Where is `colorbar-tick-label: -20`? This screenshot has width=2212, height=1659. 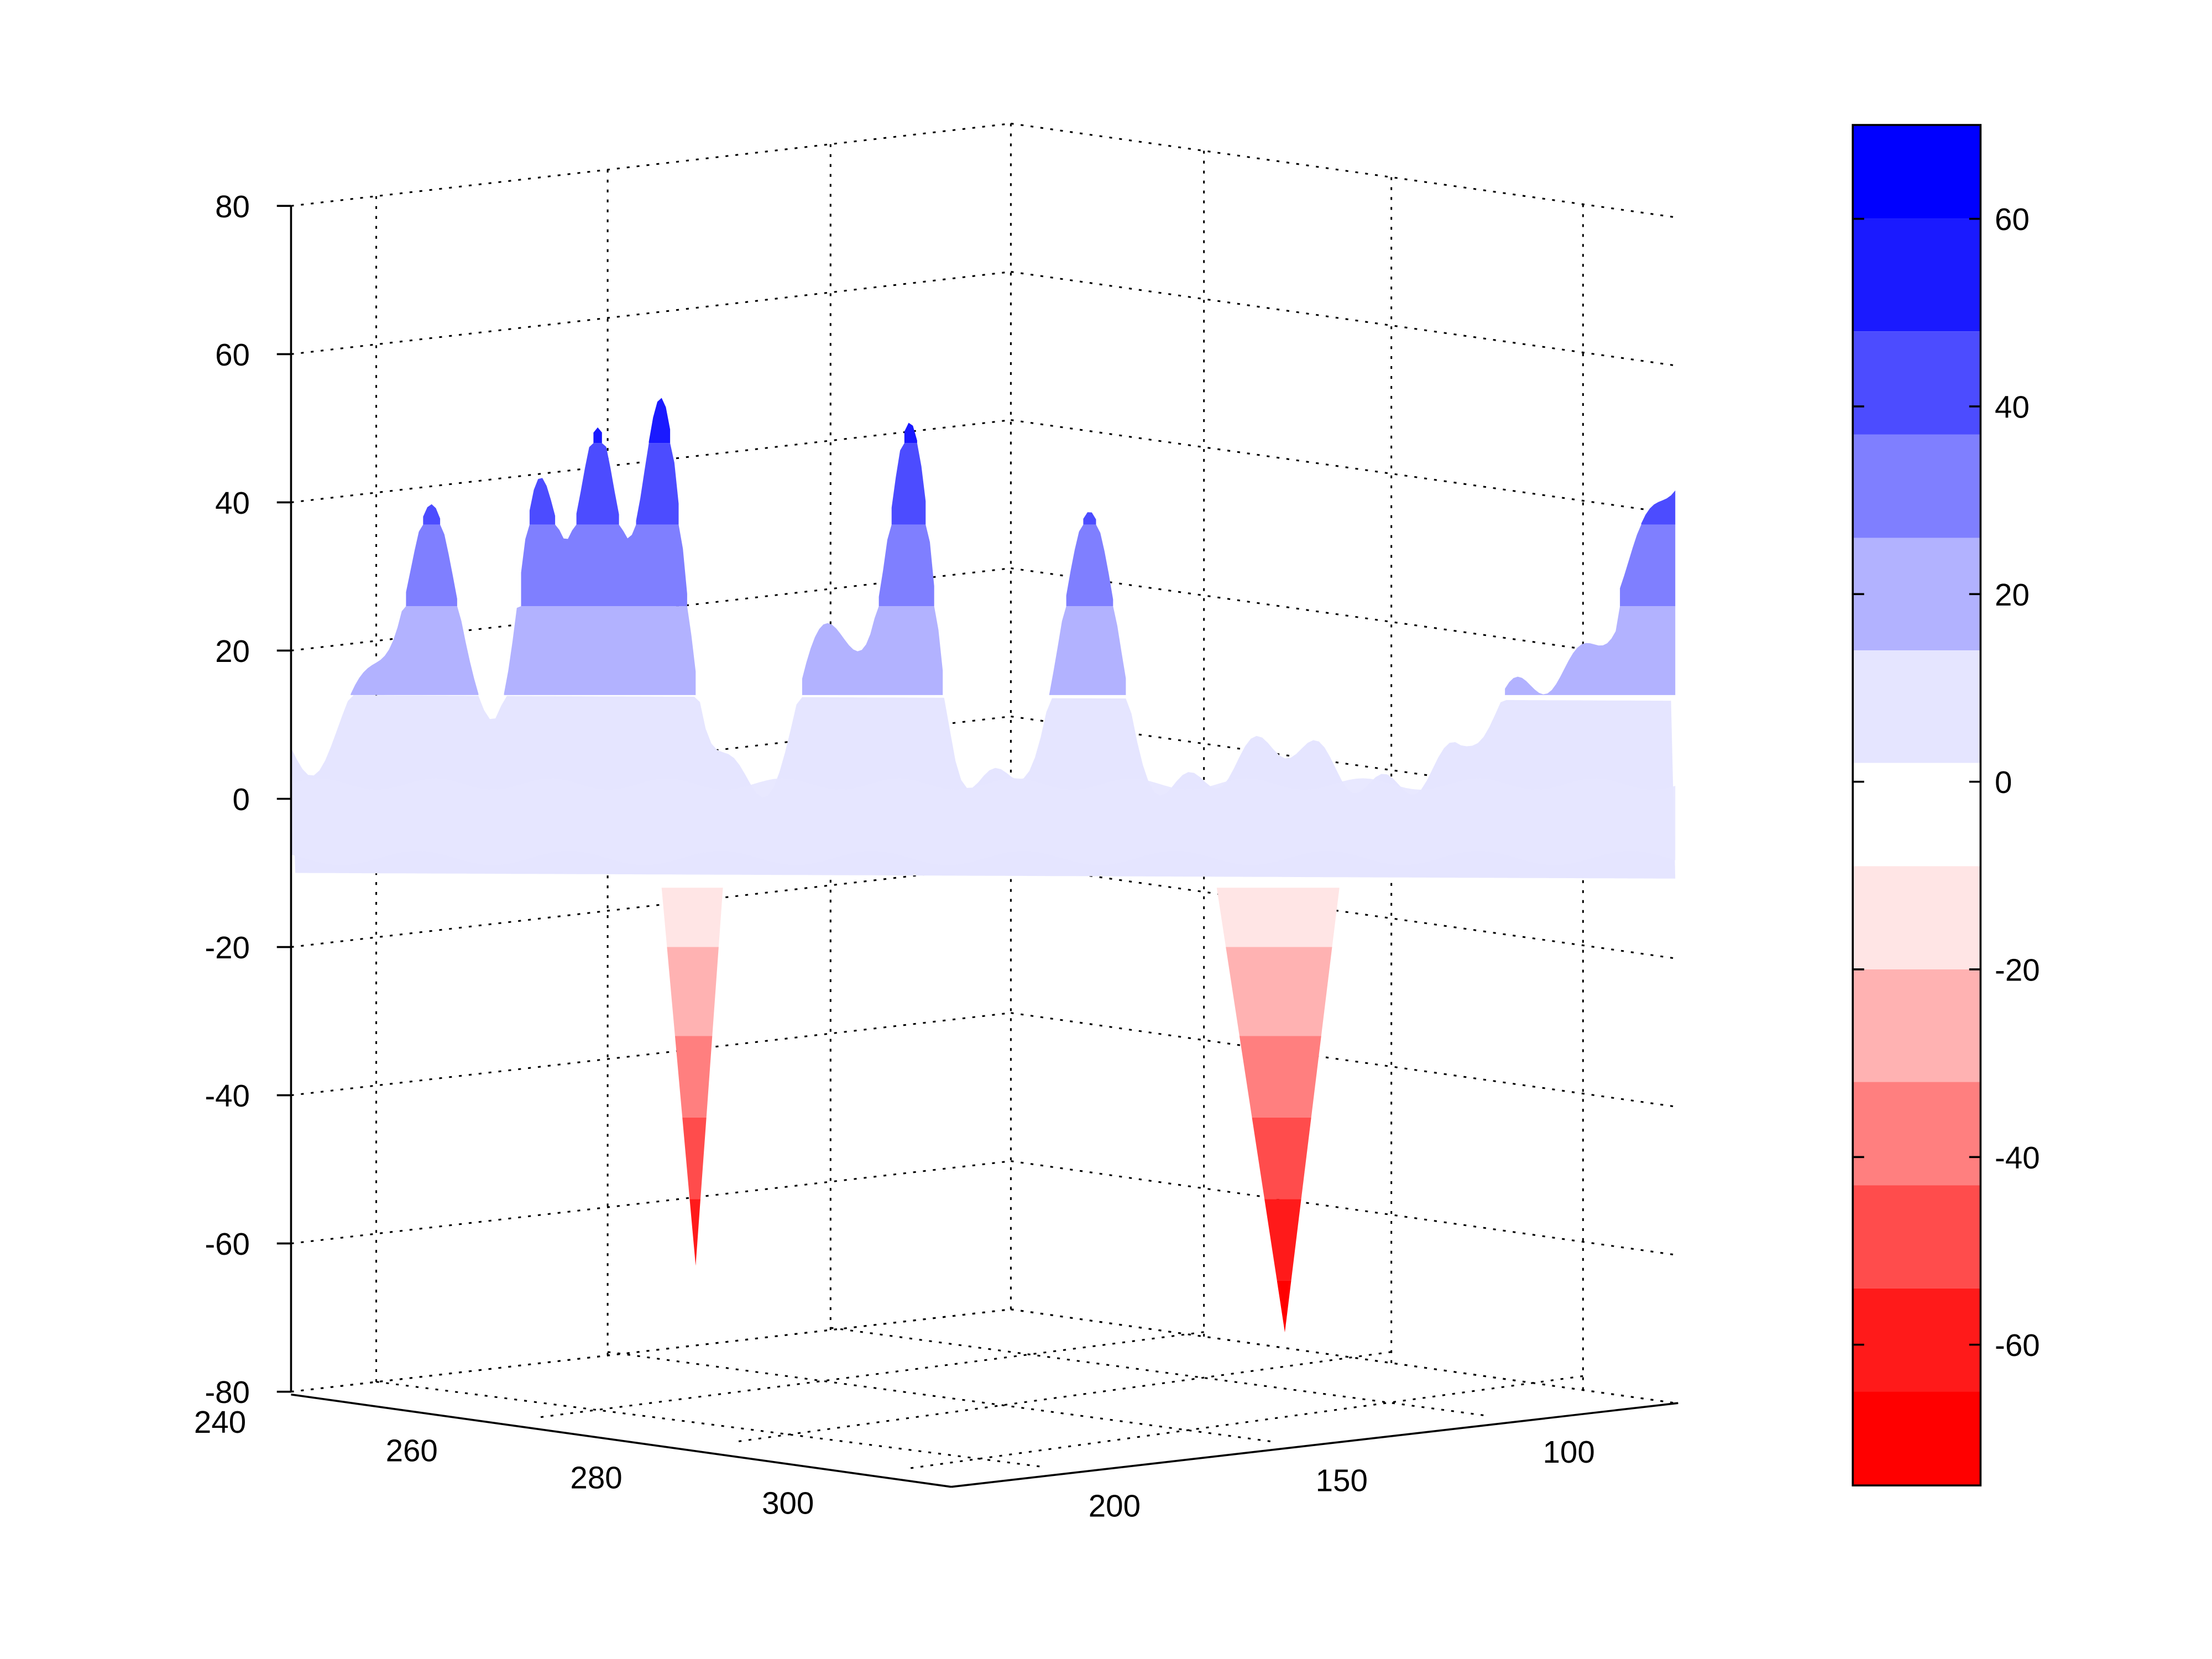
colorbar-tick-label: -20 is located at coordinates (2017, 971).